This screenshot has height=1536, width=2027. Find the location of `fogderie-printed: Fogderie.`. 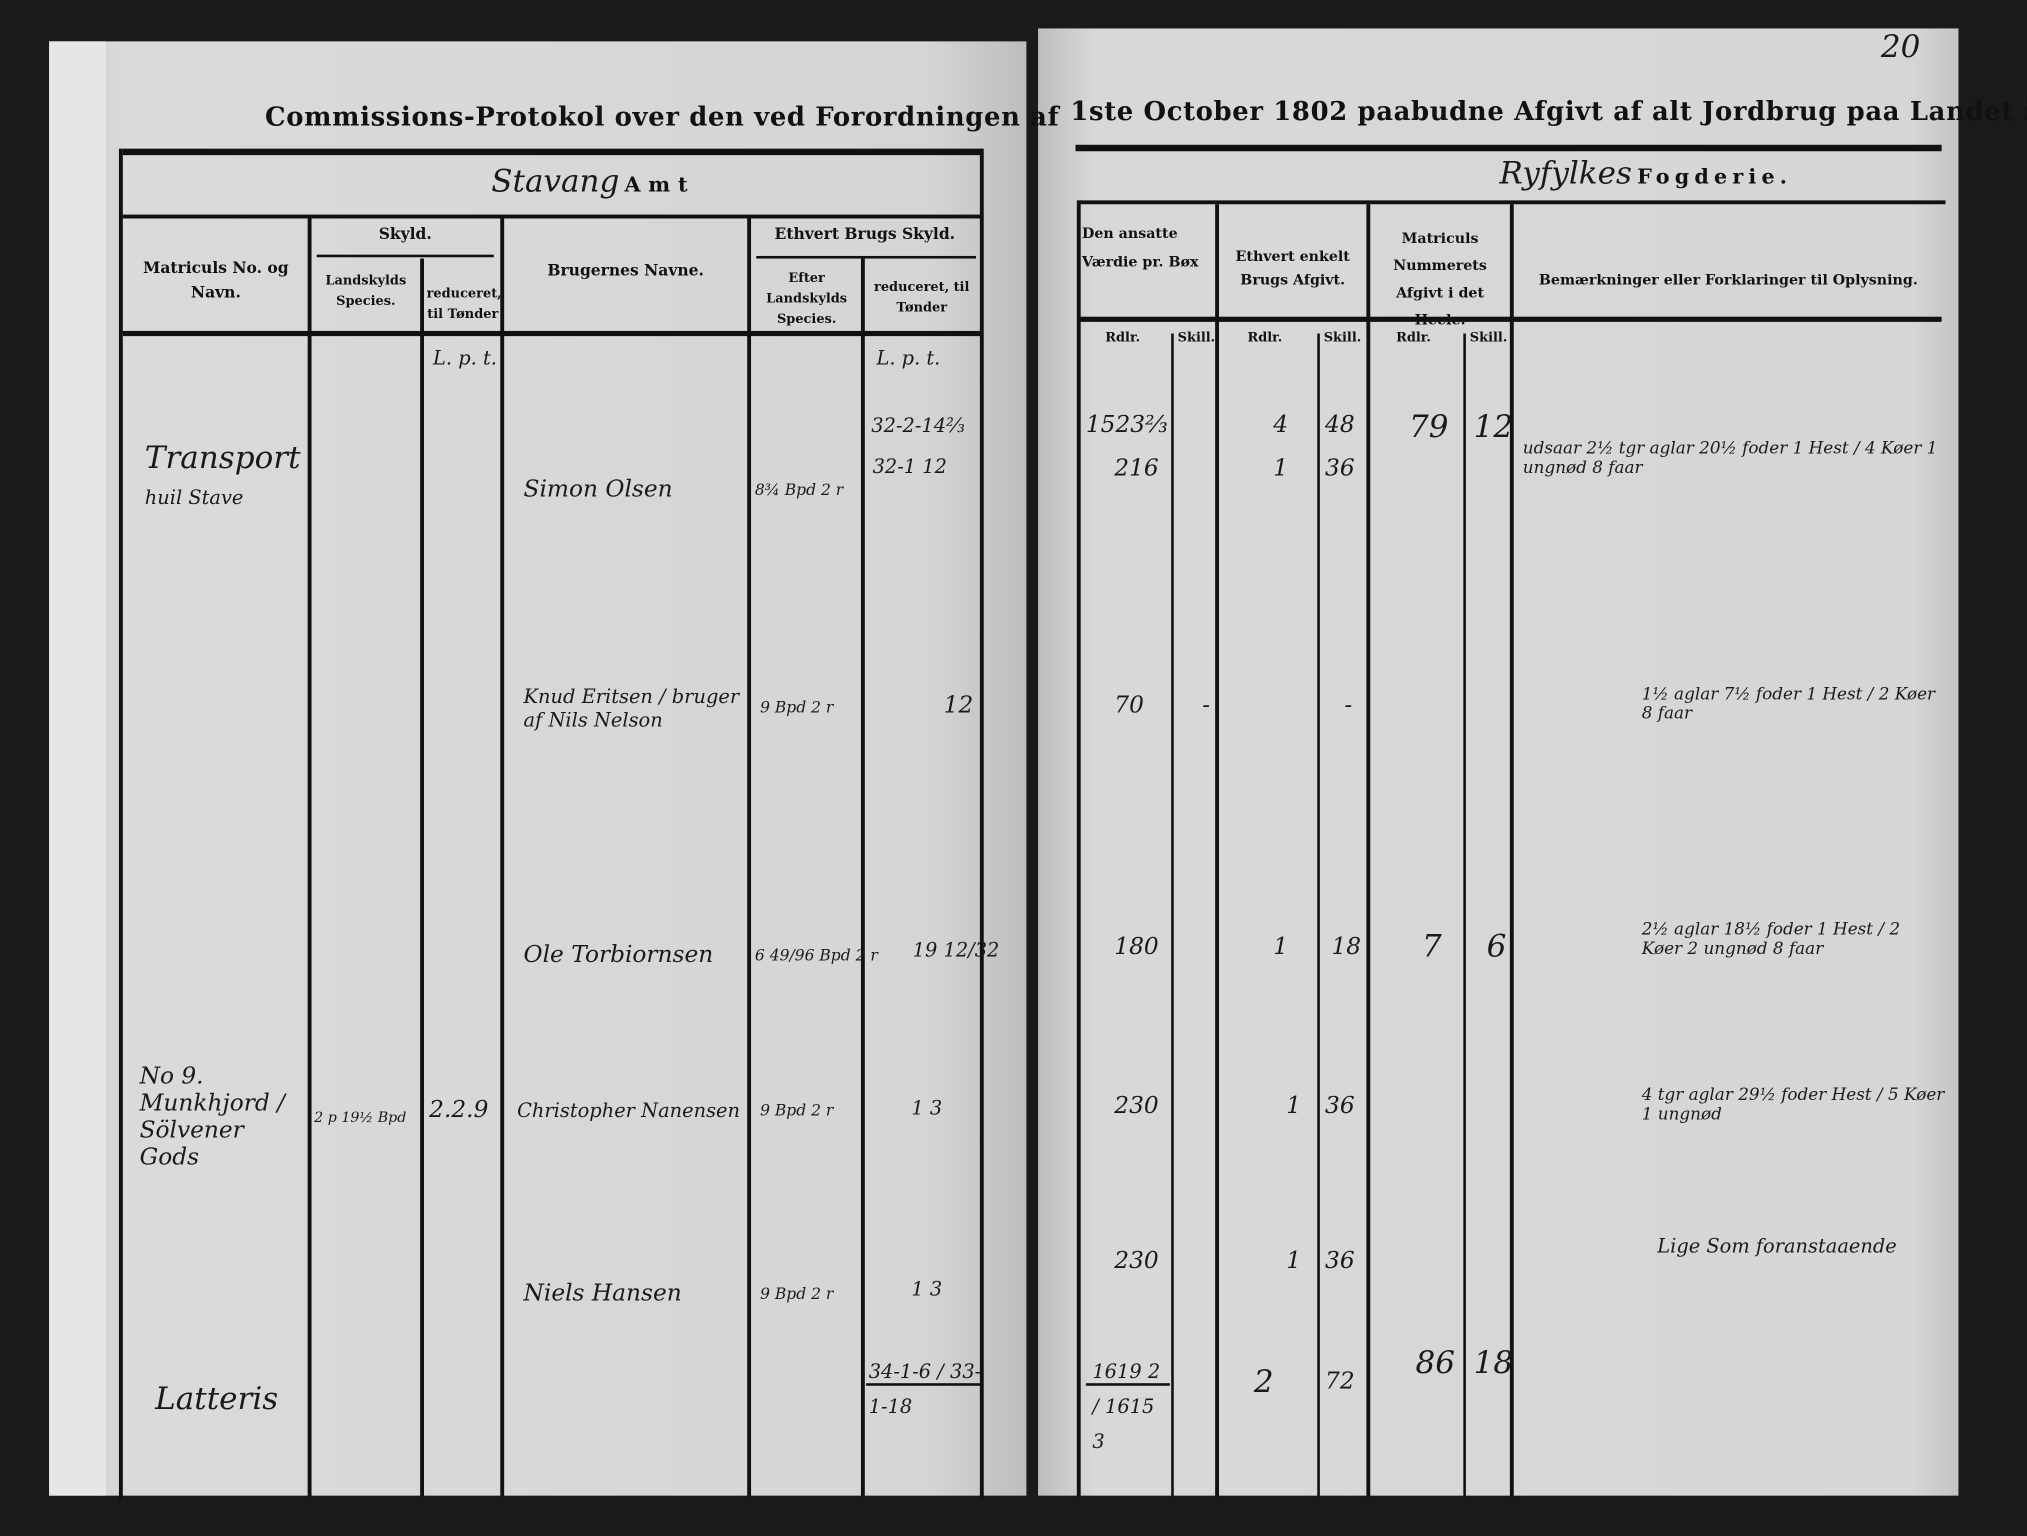

fogderie-printed: Fogderie. is located at coordinates (1715, 176).